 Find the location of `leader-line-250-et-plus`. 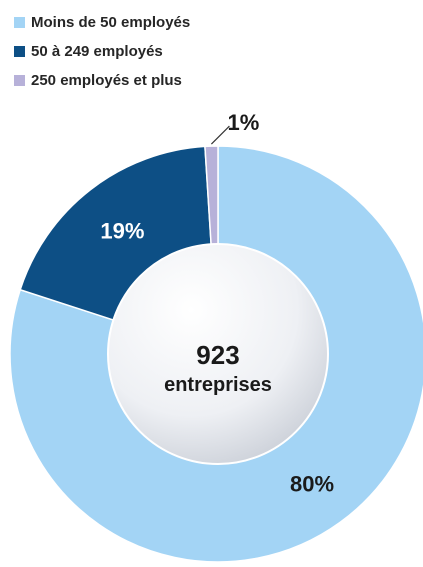

leader-line-250-et-plus is located at coordinates (220, 135).